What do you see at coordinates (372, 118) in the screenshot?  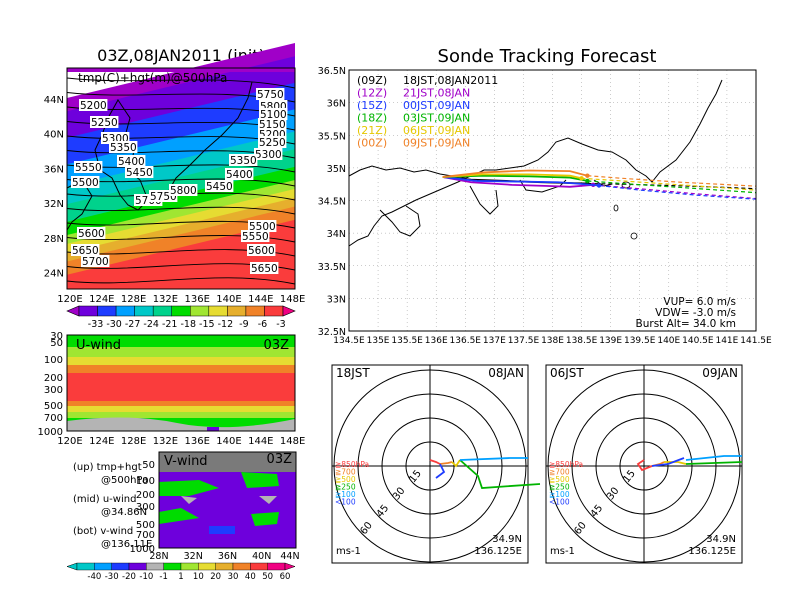 I see `track-legend-tag: (18Z)` at bounding box center [372, 118].